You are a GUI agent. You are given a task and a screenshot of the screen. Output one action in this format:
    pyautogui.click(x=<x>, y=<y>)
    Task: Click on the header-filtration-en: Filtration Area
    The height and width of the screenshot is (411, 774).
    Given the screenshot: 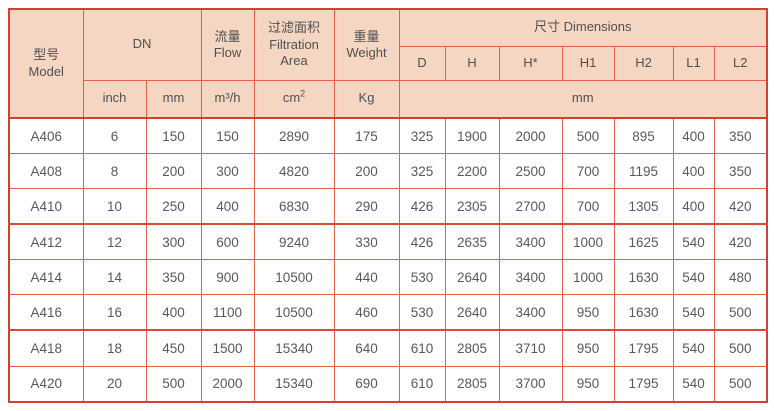 What is the action you would take?
    pyautogui.click(x=294, y=52)
    